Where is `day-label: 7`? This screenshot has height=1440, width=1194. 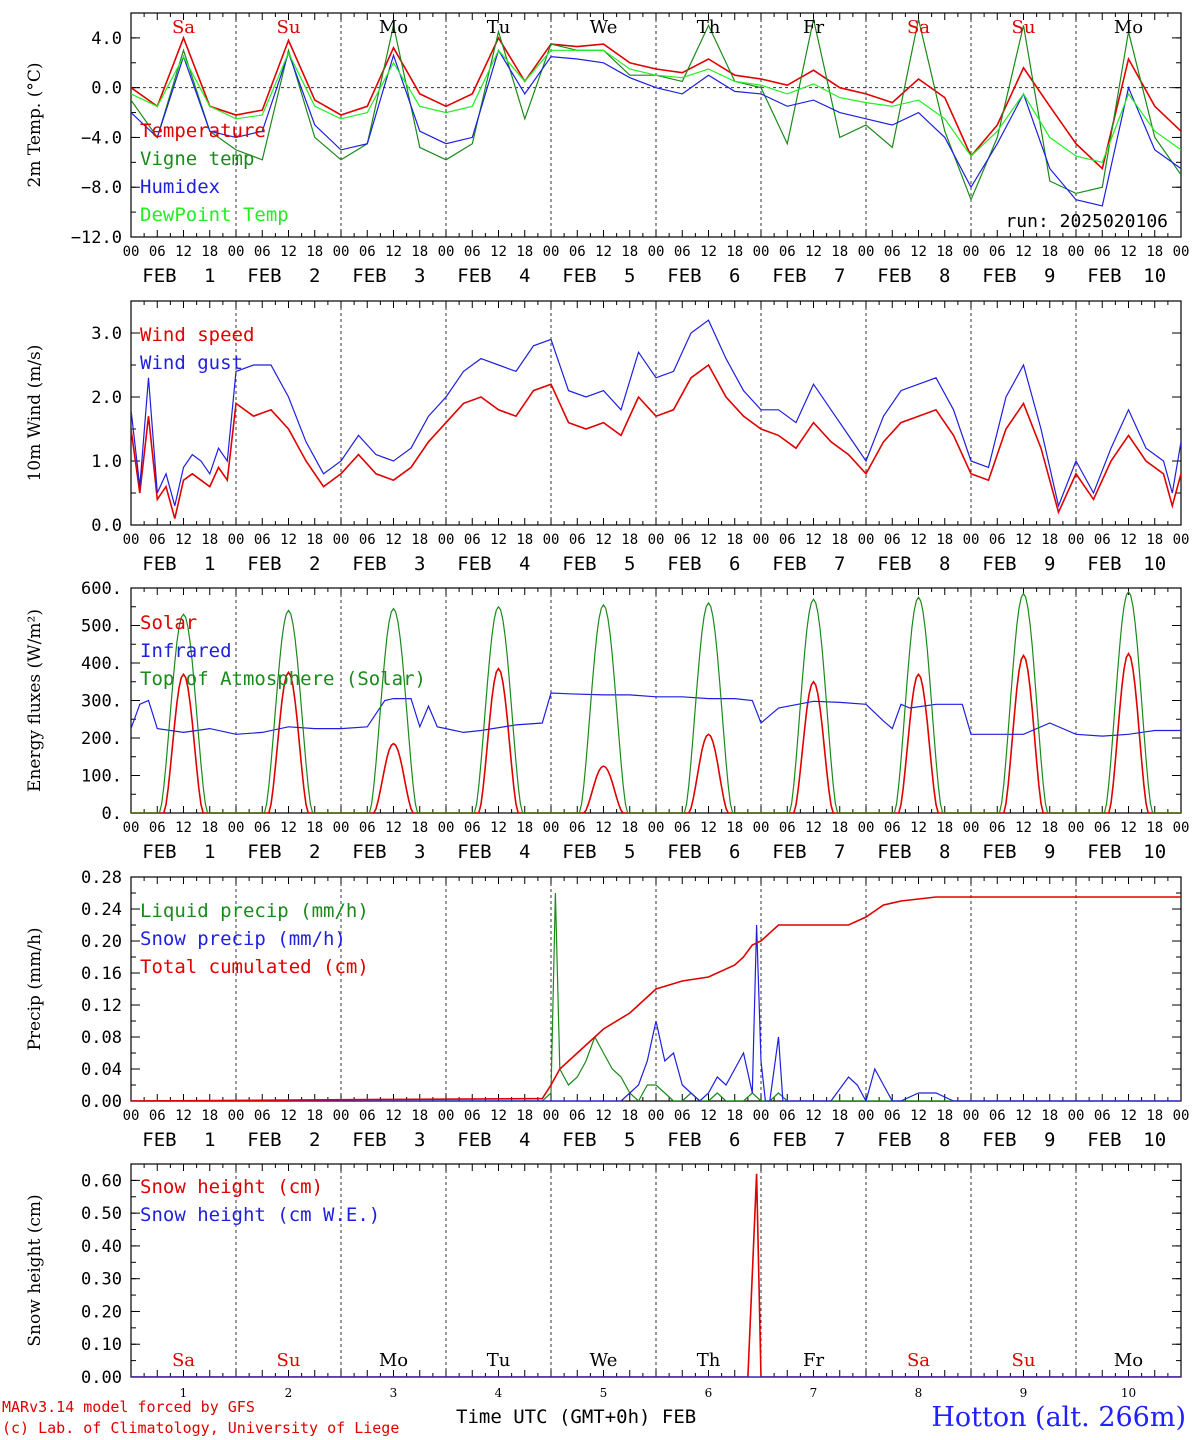 day-label: 7 is located at coordinates (839, 1140).